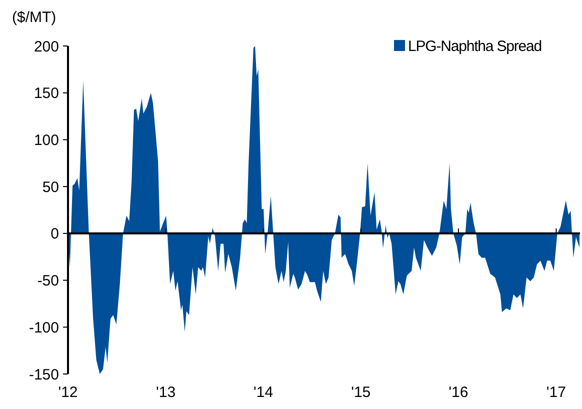 The width and height of the screenshot is (582, 409). I want to click on y-tick-label: -100, so click(43, 327).